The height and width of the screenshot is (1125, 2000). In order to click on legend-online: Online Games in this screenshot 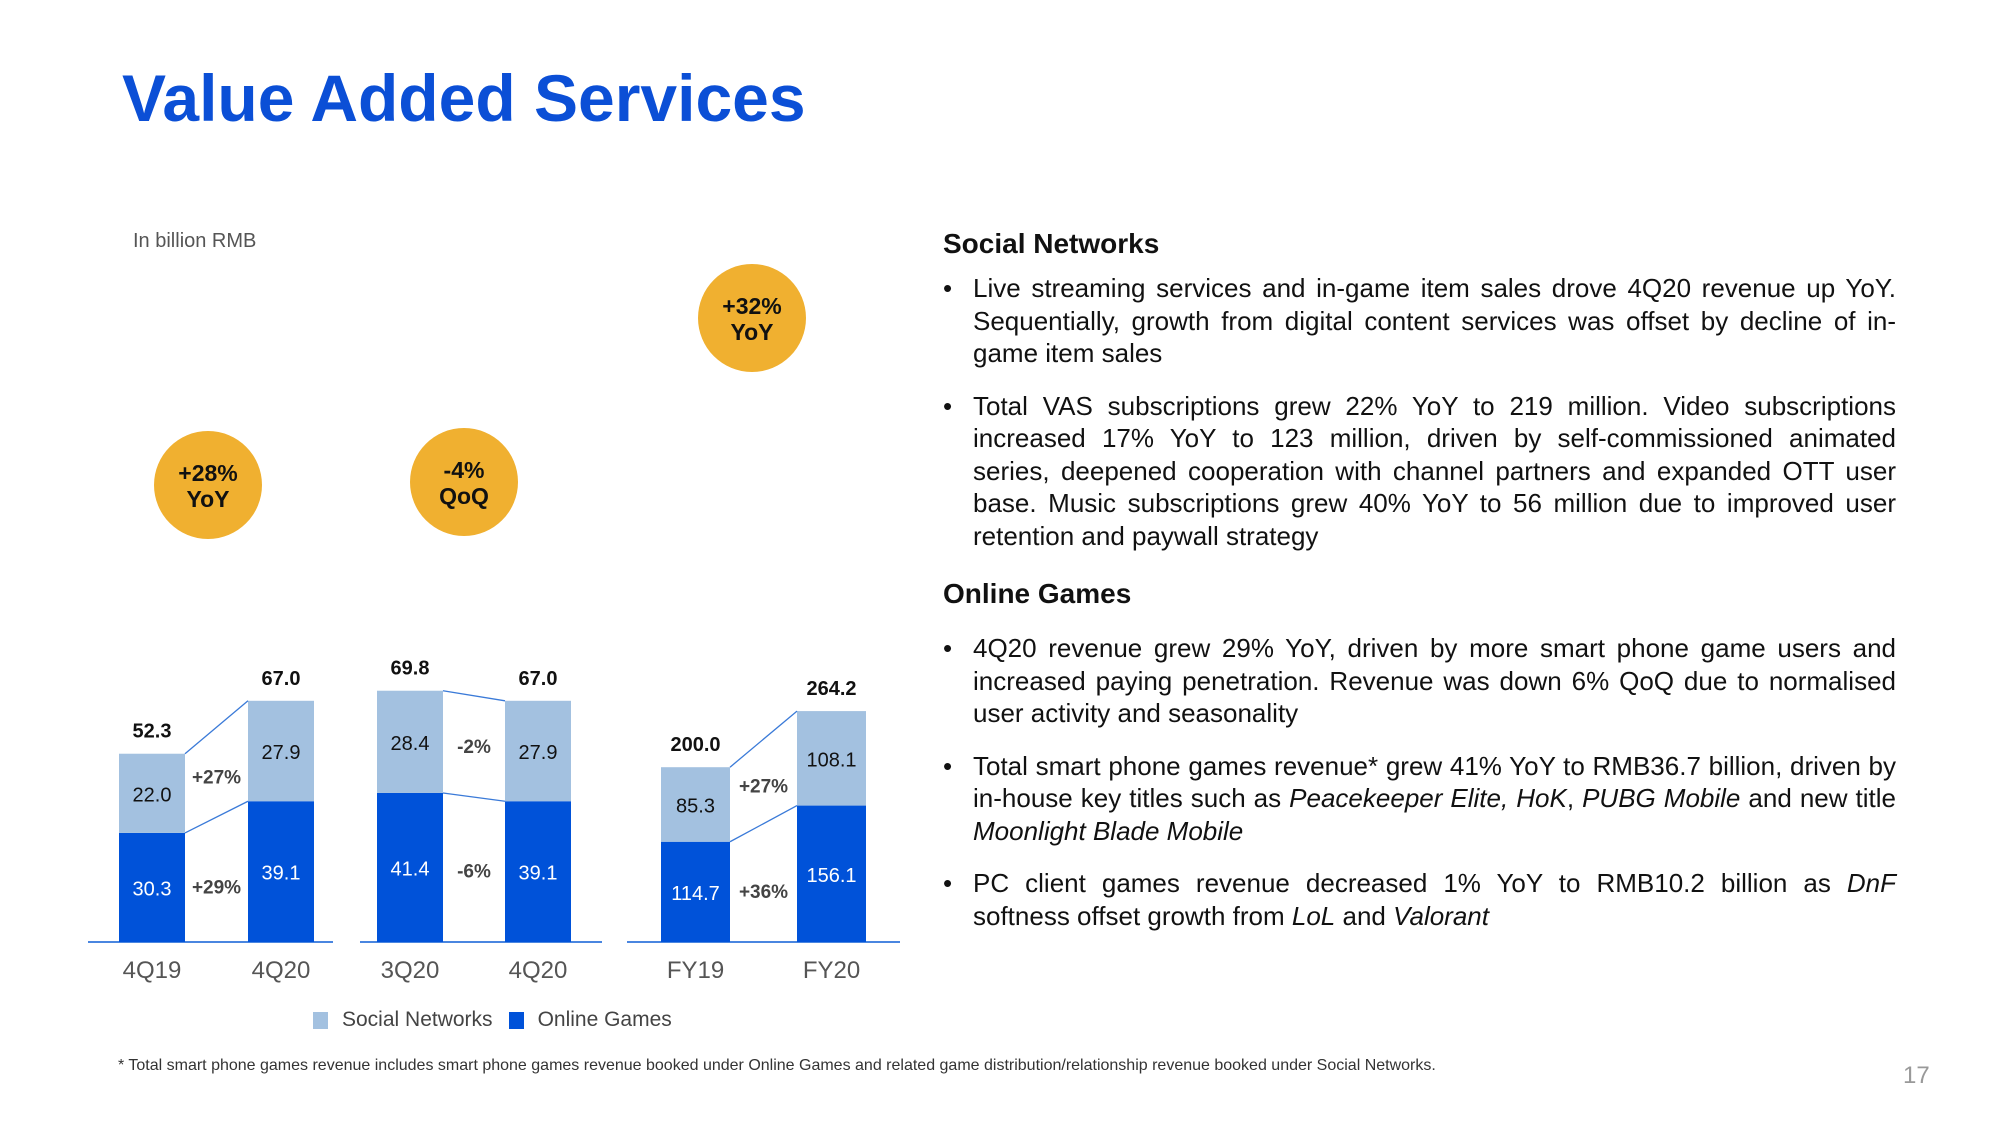, I will do `click(590, 1020)`.